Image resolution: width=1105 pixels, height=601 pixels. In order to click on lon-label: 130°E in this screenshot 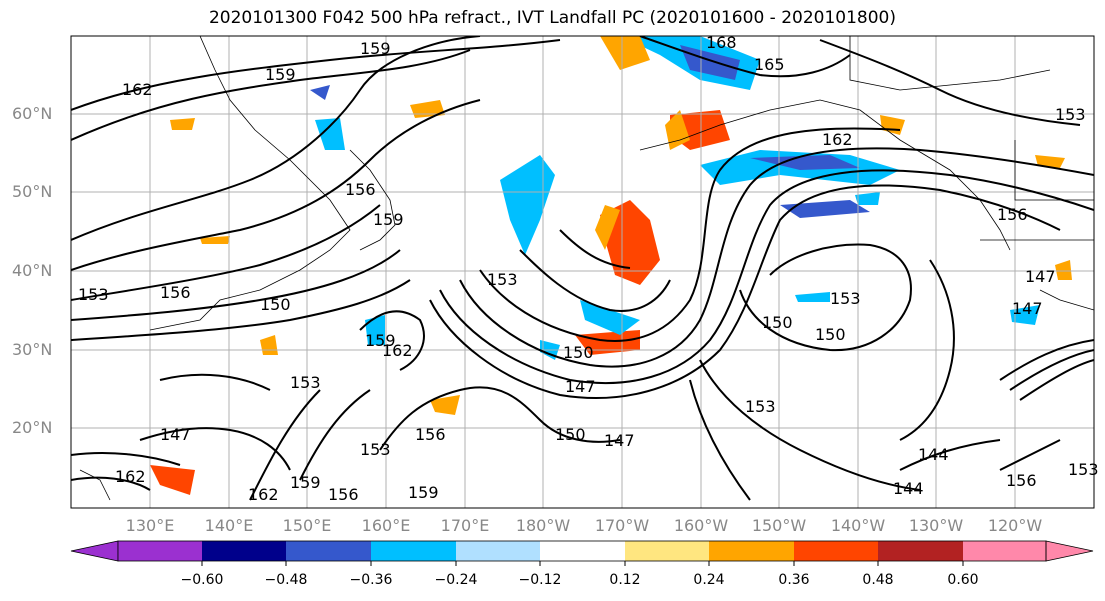, I will do `click(150, 525)`.